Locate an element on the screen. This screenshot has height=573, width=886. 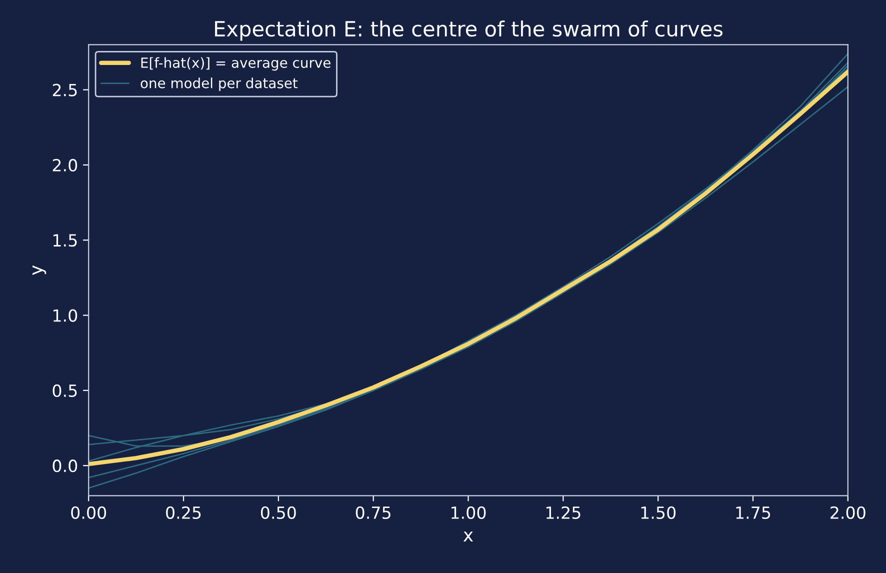
y-tick-label: 1.5 is located at coordinates (65, 240).